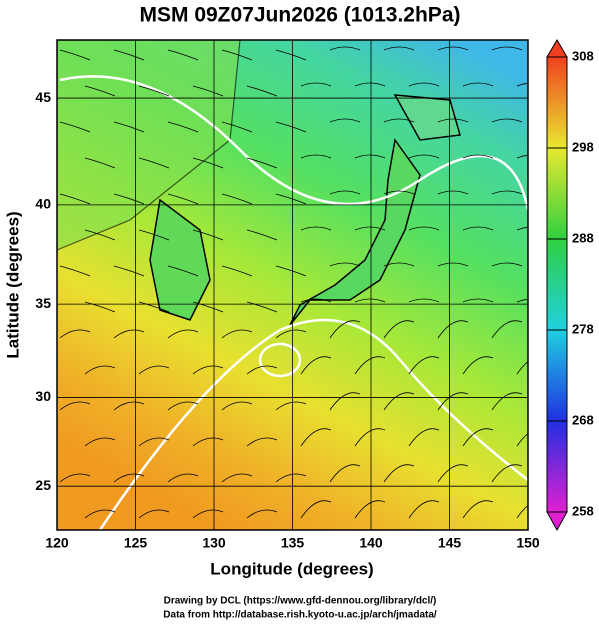 The image size is (599, 625). Describe the element at coordinates (557, 521) in the screenshot. I see `colorbar-bottom-extension` at that location.